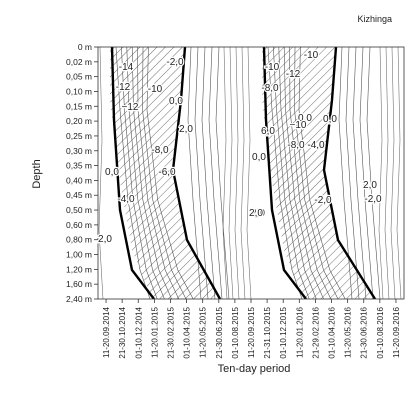  I want to click on y-tick-label: 0,60 m, so click(79, 225).